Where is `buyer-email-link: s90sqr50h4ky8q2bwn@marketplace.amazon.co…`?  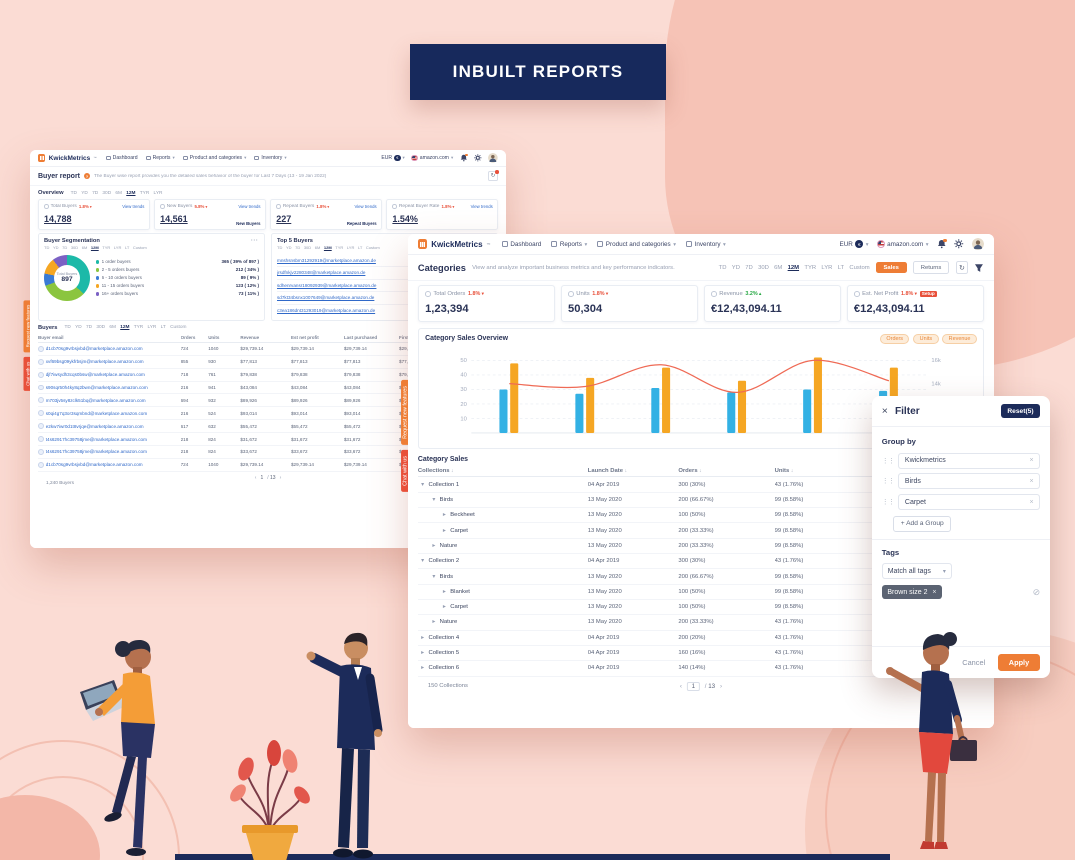
buyer-email-link: s90sqr50h4ky8q2bwn@marketplace.amazon.co… is located at coordinates (109, 388).